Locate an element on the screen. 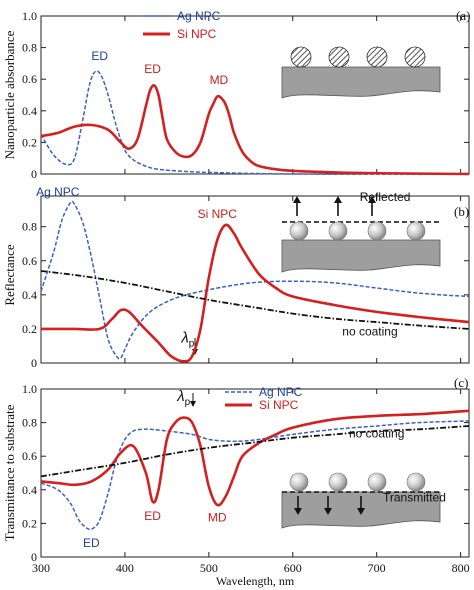 This screenshot has height=590, width=474. legend-a-ag-label: Ag NPC is located at coordinates (199, 16).